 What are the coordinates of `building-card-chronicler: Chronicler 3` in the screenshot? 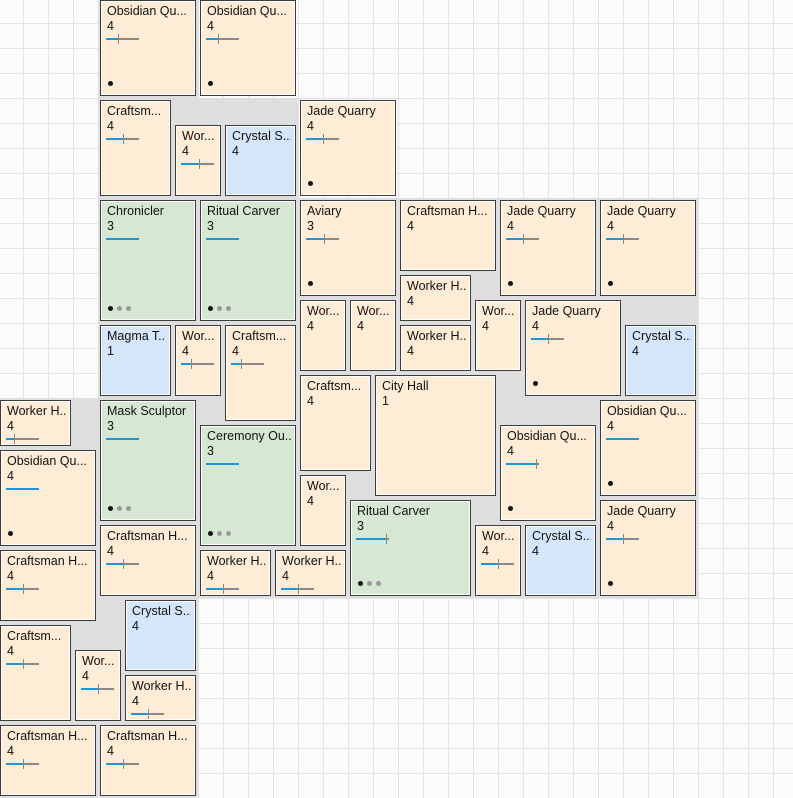 It's located at (148, 260).